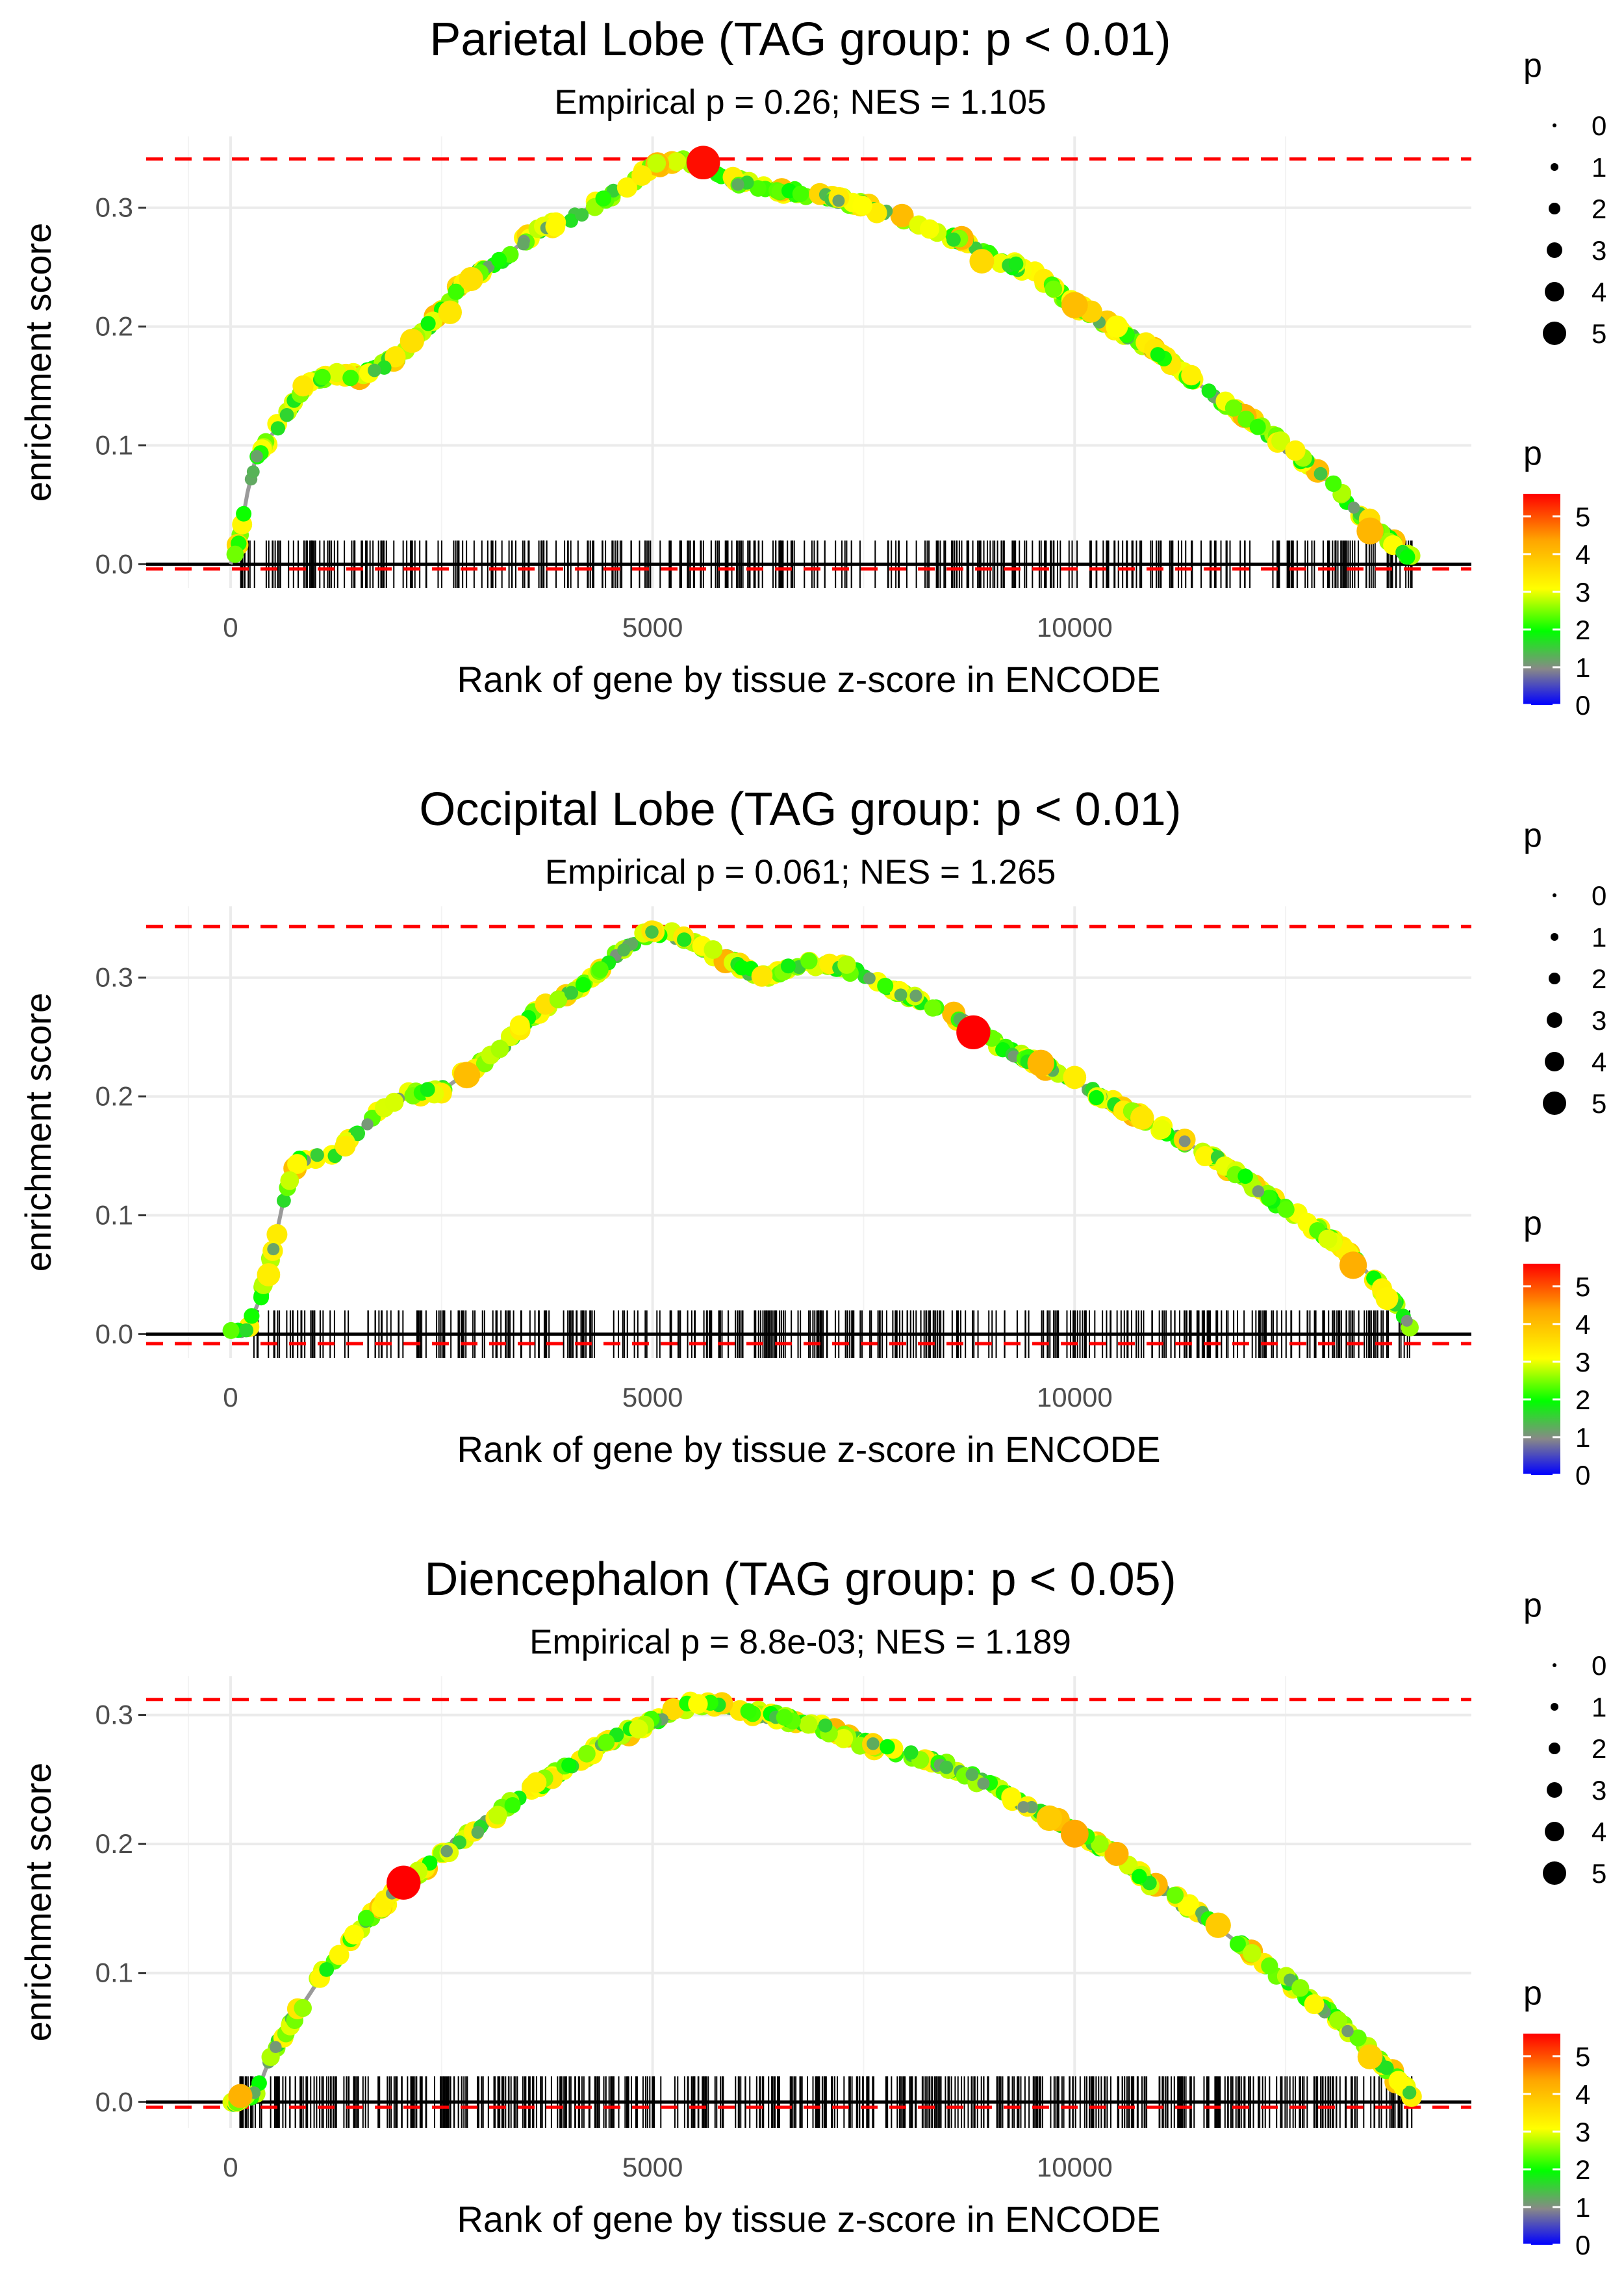 The image size is (1624, 2274). What do you see at coordinates (1599, 1832) in the screenshot?
I see `size-legend-label: 4` at bounding box center [1599, 1832].